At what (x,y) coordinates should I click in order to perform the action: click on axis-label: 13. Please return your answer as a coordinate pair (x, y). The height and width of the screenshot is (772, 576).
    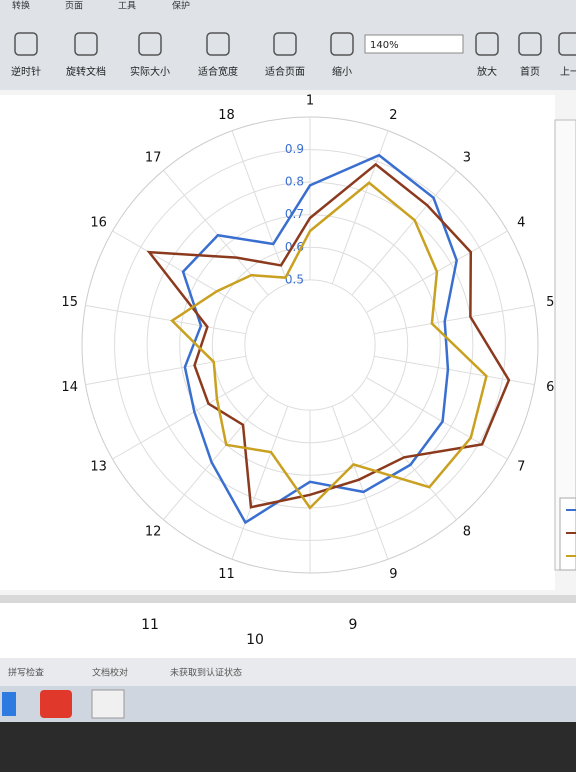
    Looking at the image, I should click on (98, 467).